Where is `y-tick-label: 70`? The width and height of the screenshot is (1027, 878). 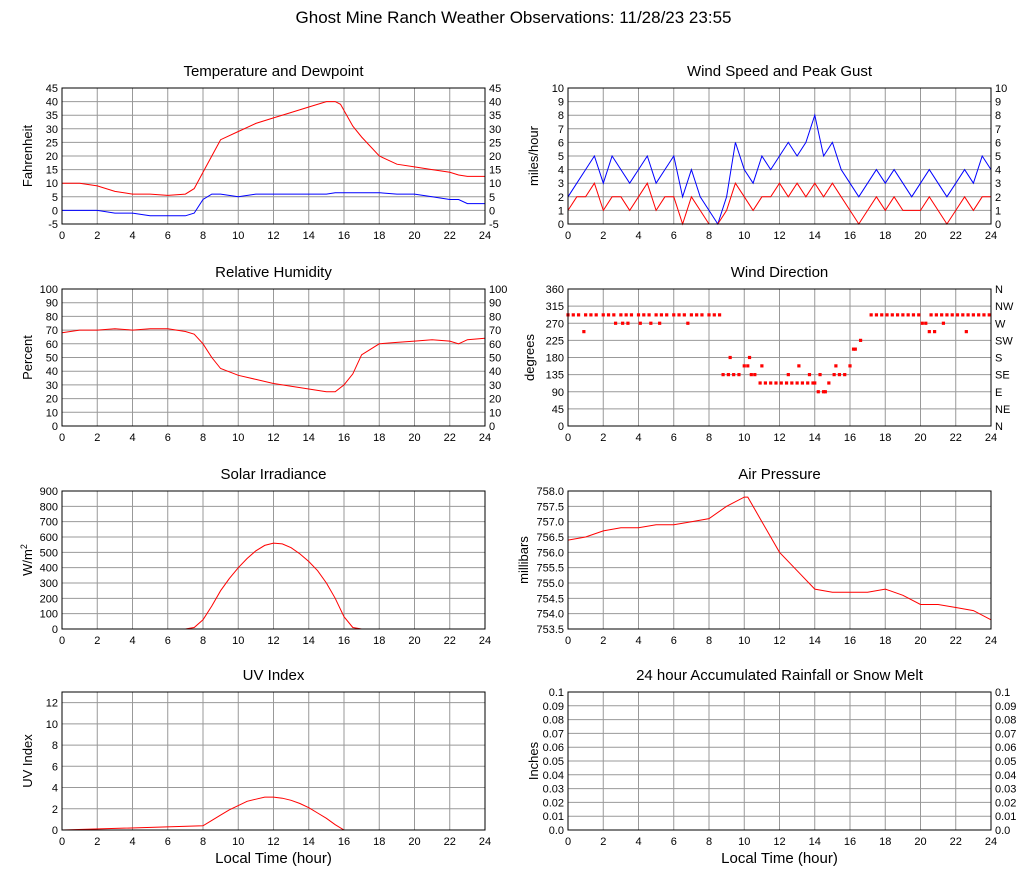 y-tick-label: 70 is located at coordinates (52, 331).